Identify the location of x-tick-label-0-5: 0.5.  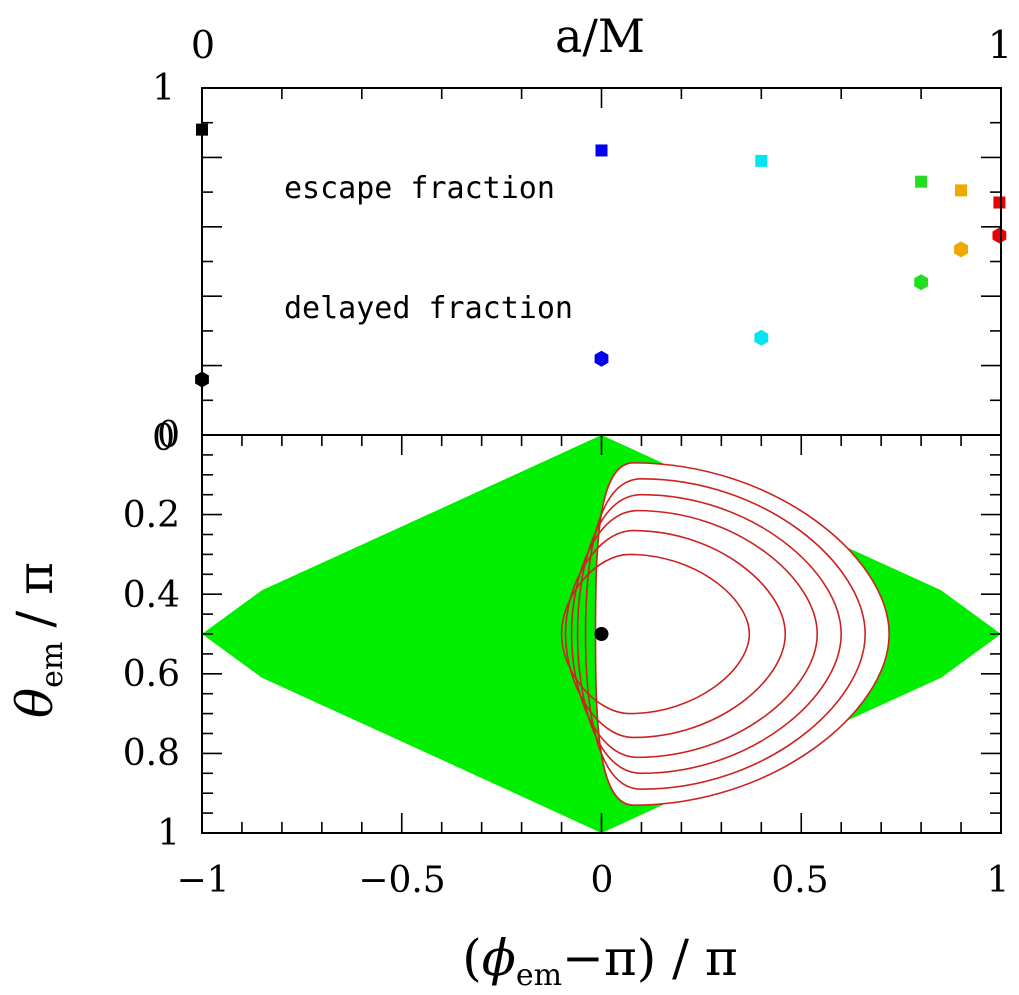
(799, 880).